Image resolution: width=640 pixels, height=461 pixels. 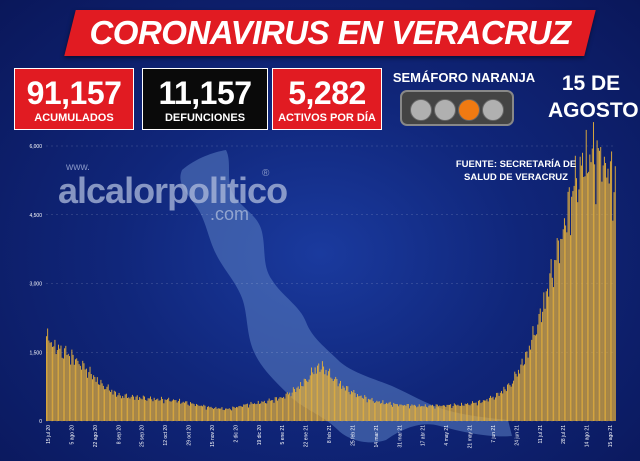 What do you see at coordinates (205, 93) in the screenshot?
I see `defunciones-value: 11,157` at bounding box center [205, 93].